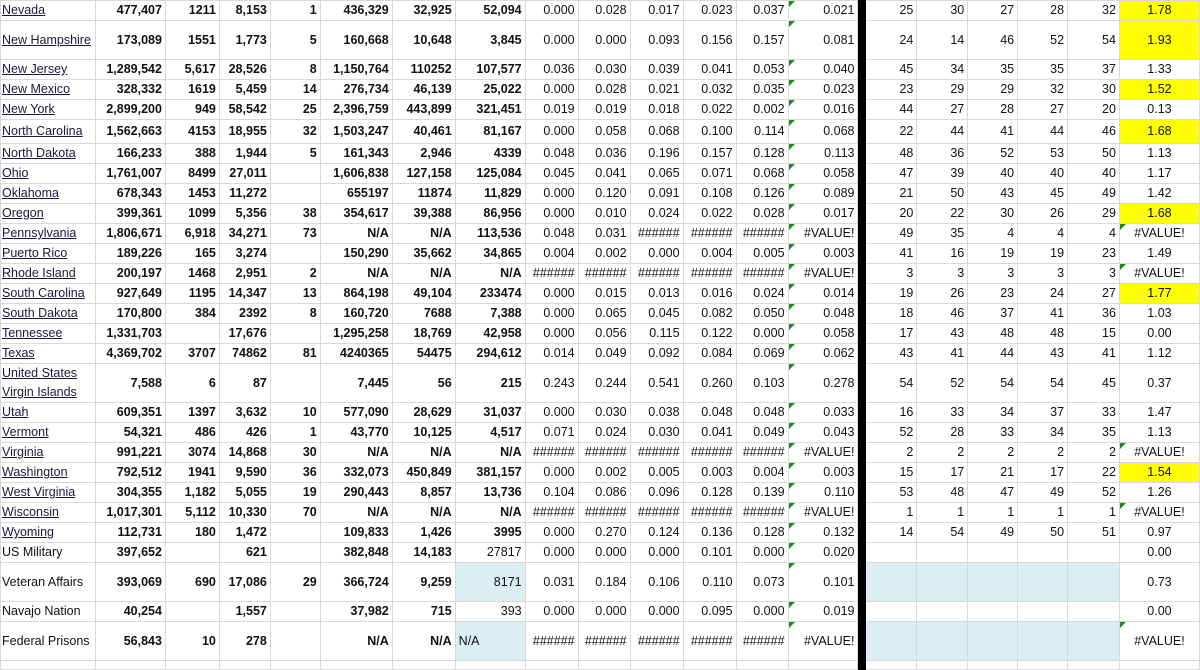 Image resolution: width=1200 pixels, height=670 pixels. I want to click on data-cell: 1397, so click(192, 412).